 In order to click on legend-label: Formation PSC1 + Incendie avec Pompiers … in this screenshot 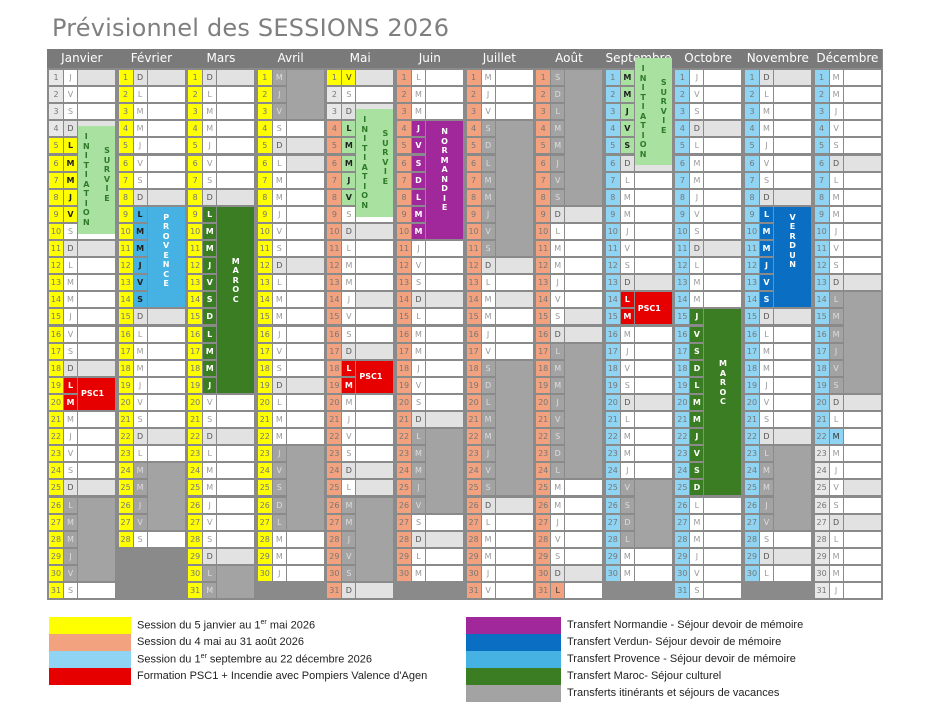, I will do `click(282, 676)`.